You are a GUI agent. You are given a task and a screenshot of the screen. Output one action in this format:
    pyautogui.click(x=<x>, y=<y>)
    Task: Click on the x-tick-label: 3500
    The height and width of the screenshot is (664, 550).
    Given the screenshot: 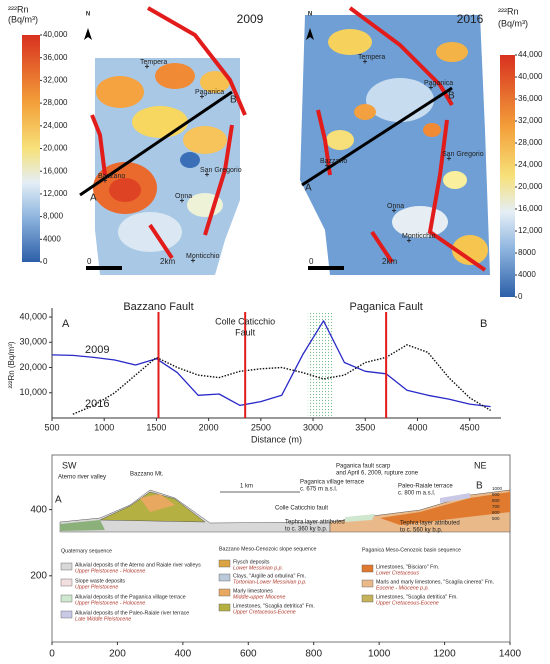 What is the action you would take?
    pyautogui.click(x=365, y=427)
    